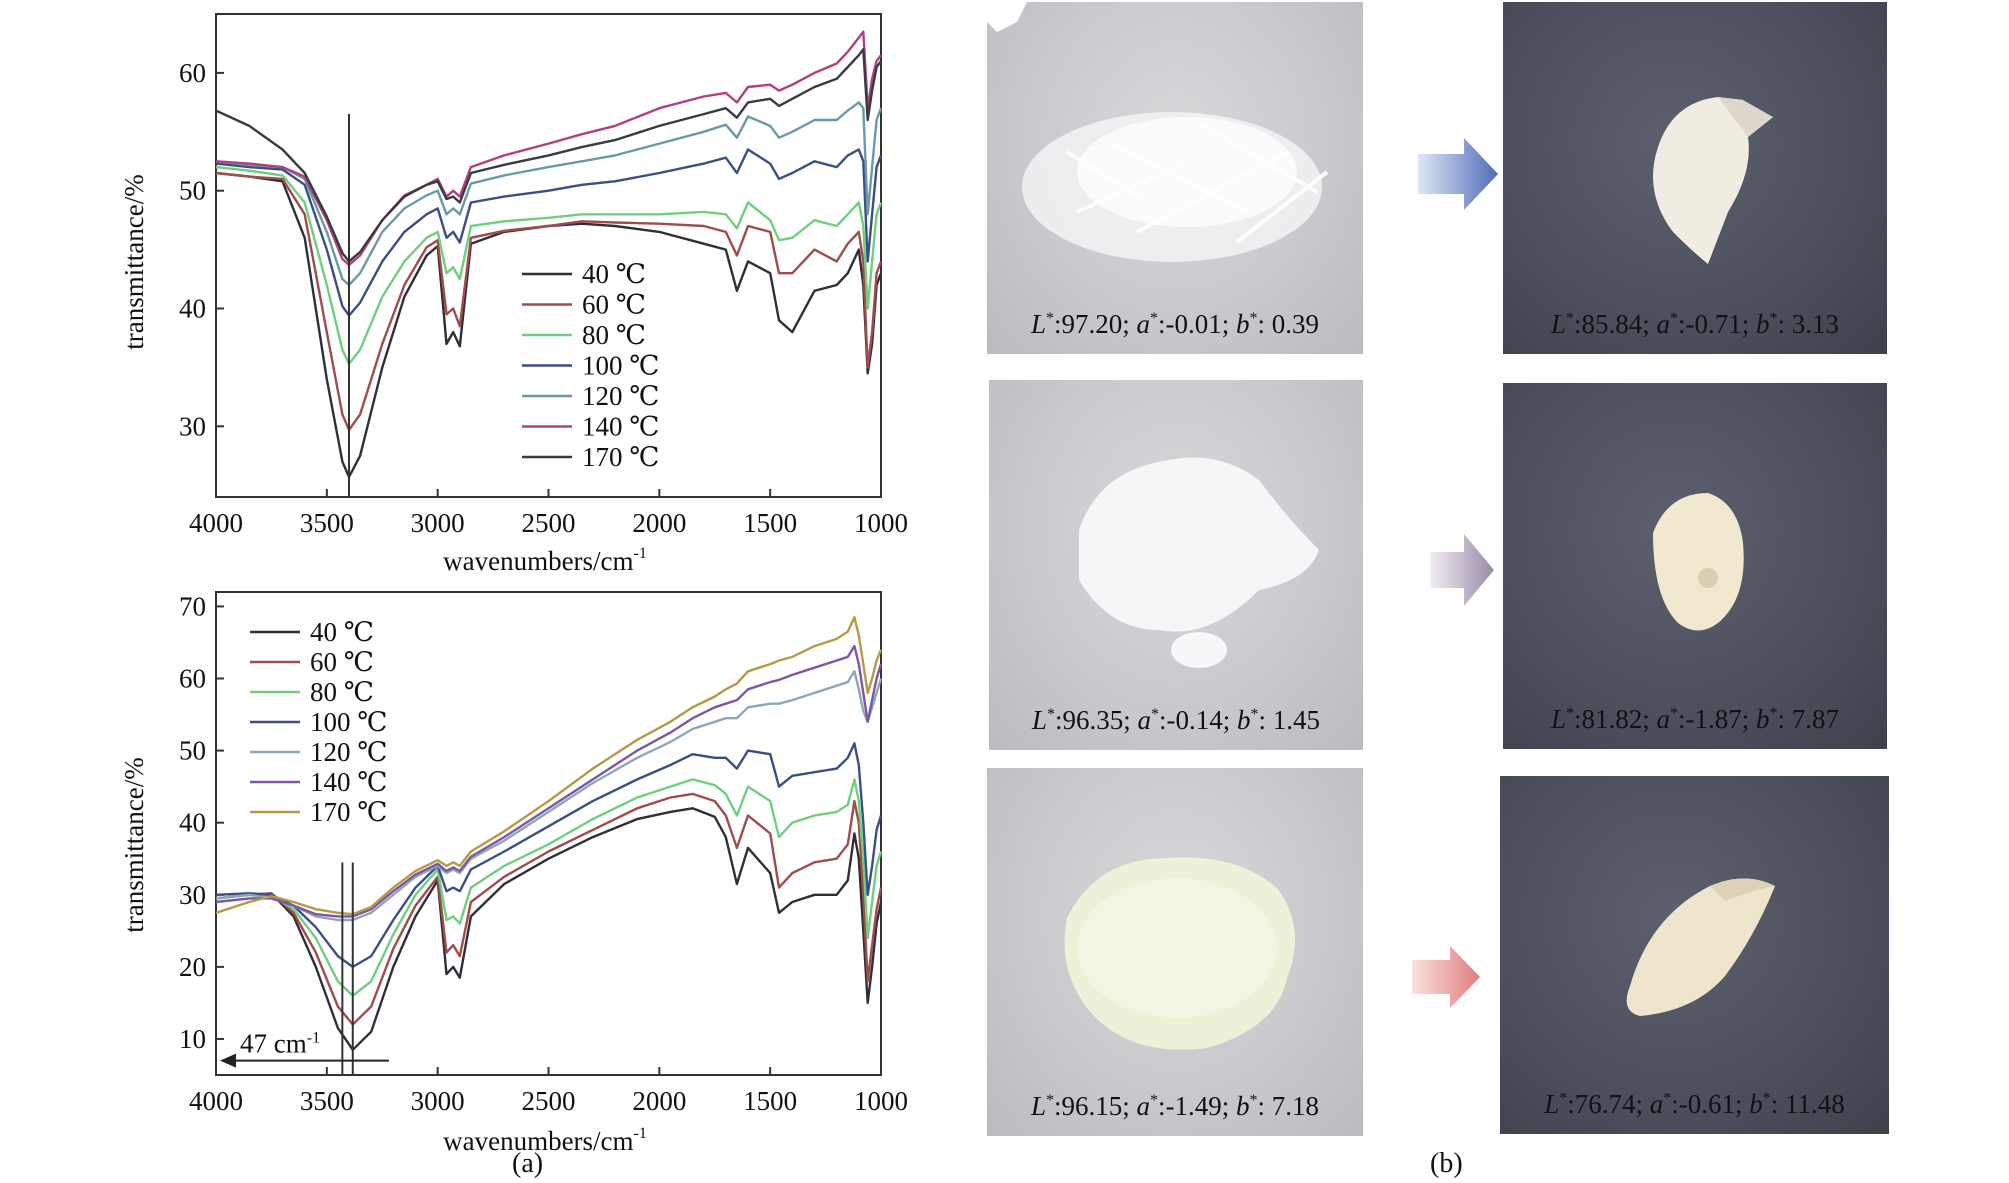  I want to click on photo-film-3: L*:76.74; a*:-0.61; b*: 11.48, so click(1694, 955).